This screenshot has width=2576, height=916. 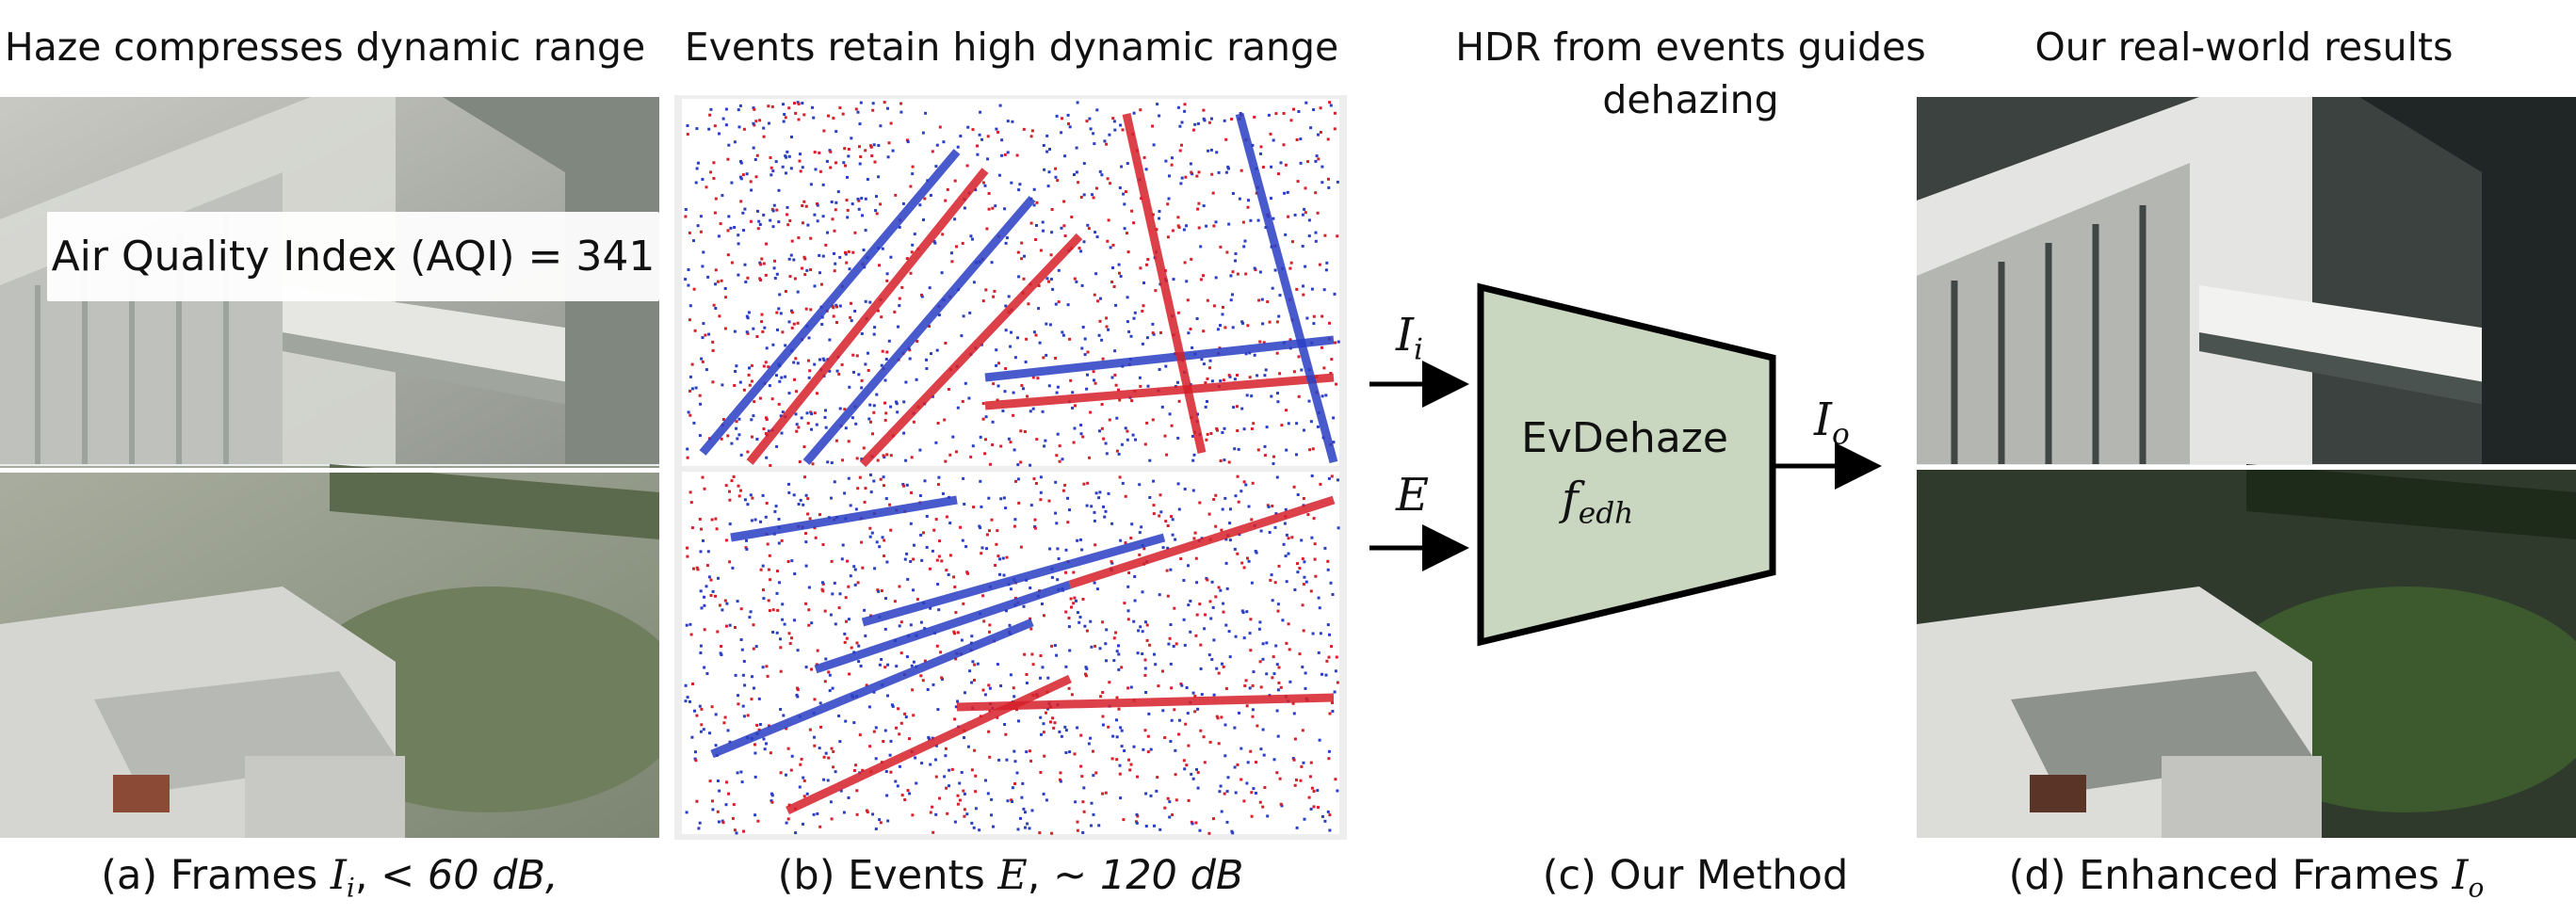 What do you see at coordinates (1695, 875) in the screenshot?
I see `caption-c: (c) Our Method` at bounding box center [1695, 875].